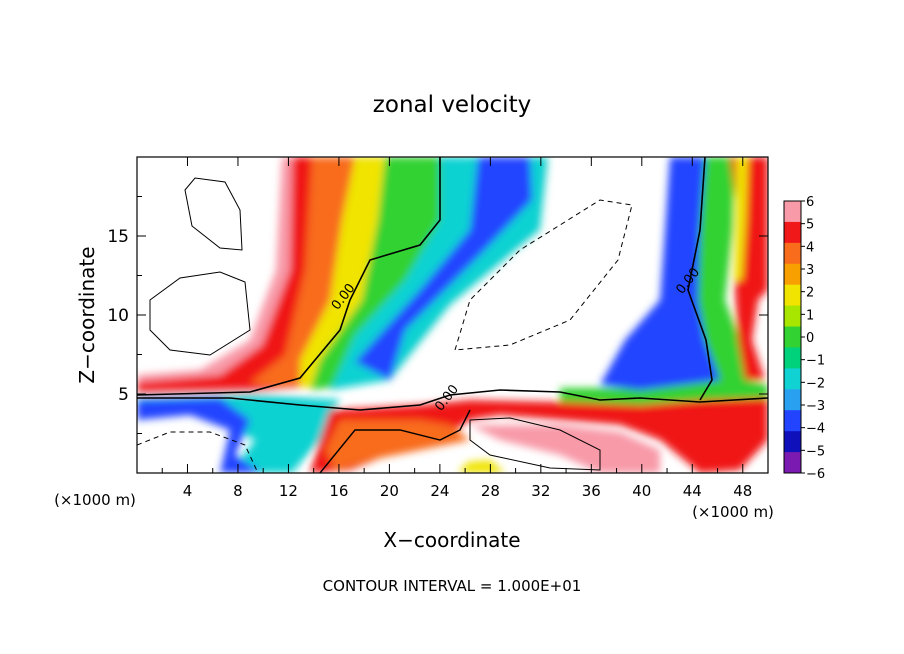 The width and height of the screenshot is (904, 654). I want to click on x-tick-label: 8, so click(238, 491).